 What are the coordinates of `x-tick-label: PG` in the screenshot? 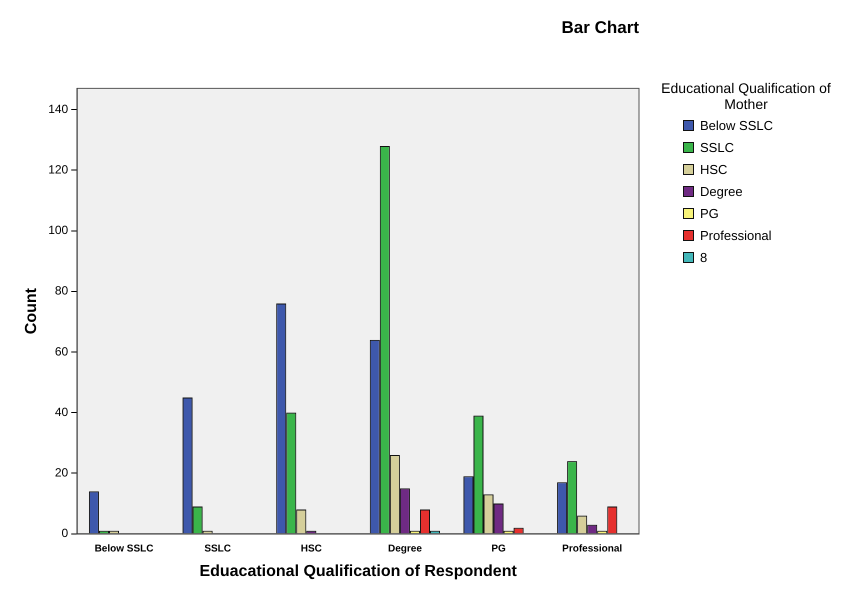 It's located at (498, 549).